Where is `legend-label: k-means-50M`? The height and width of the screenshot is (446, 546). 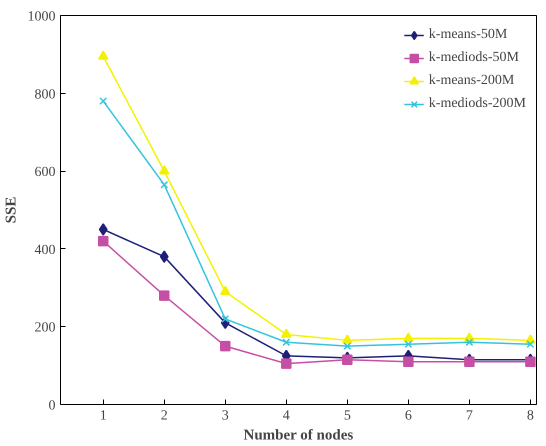 legend-label: k-means-50M is located at coordinates (468, 35).